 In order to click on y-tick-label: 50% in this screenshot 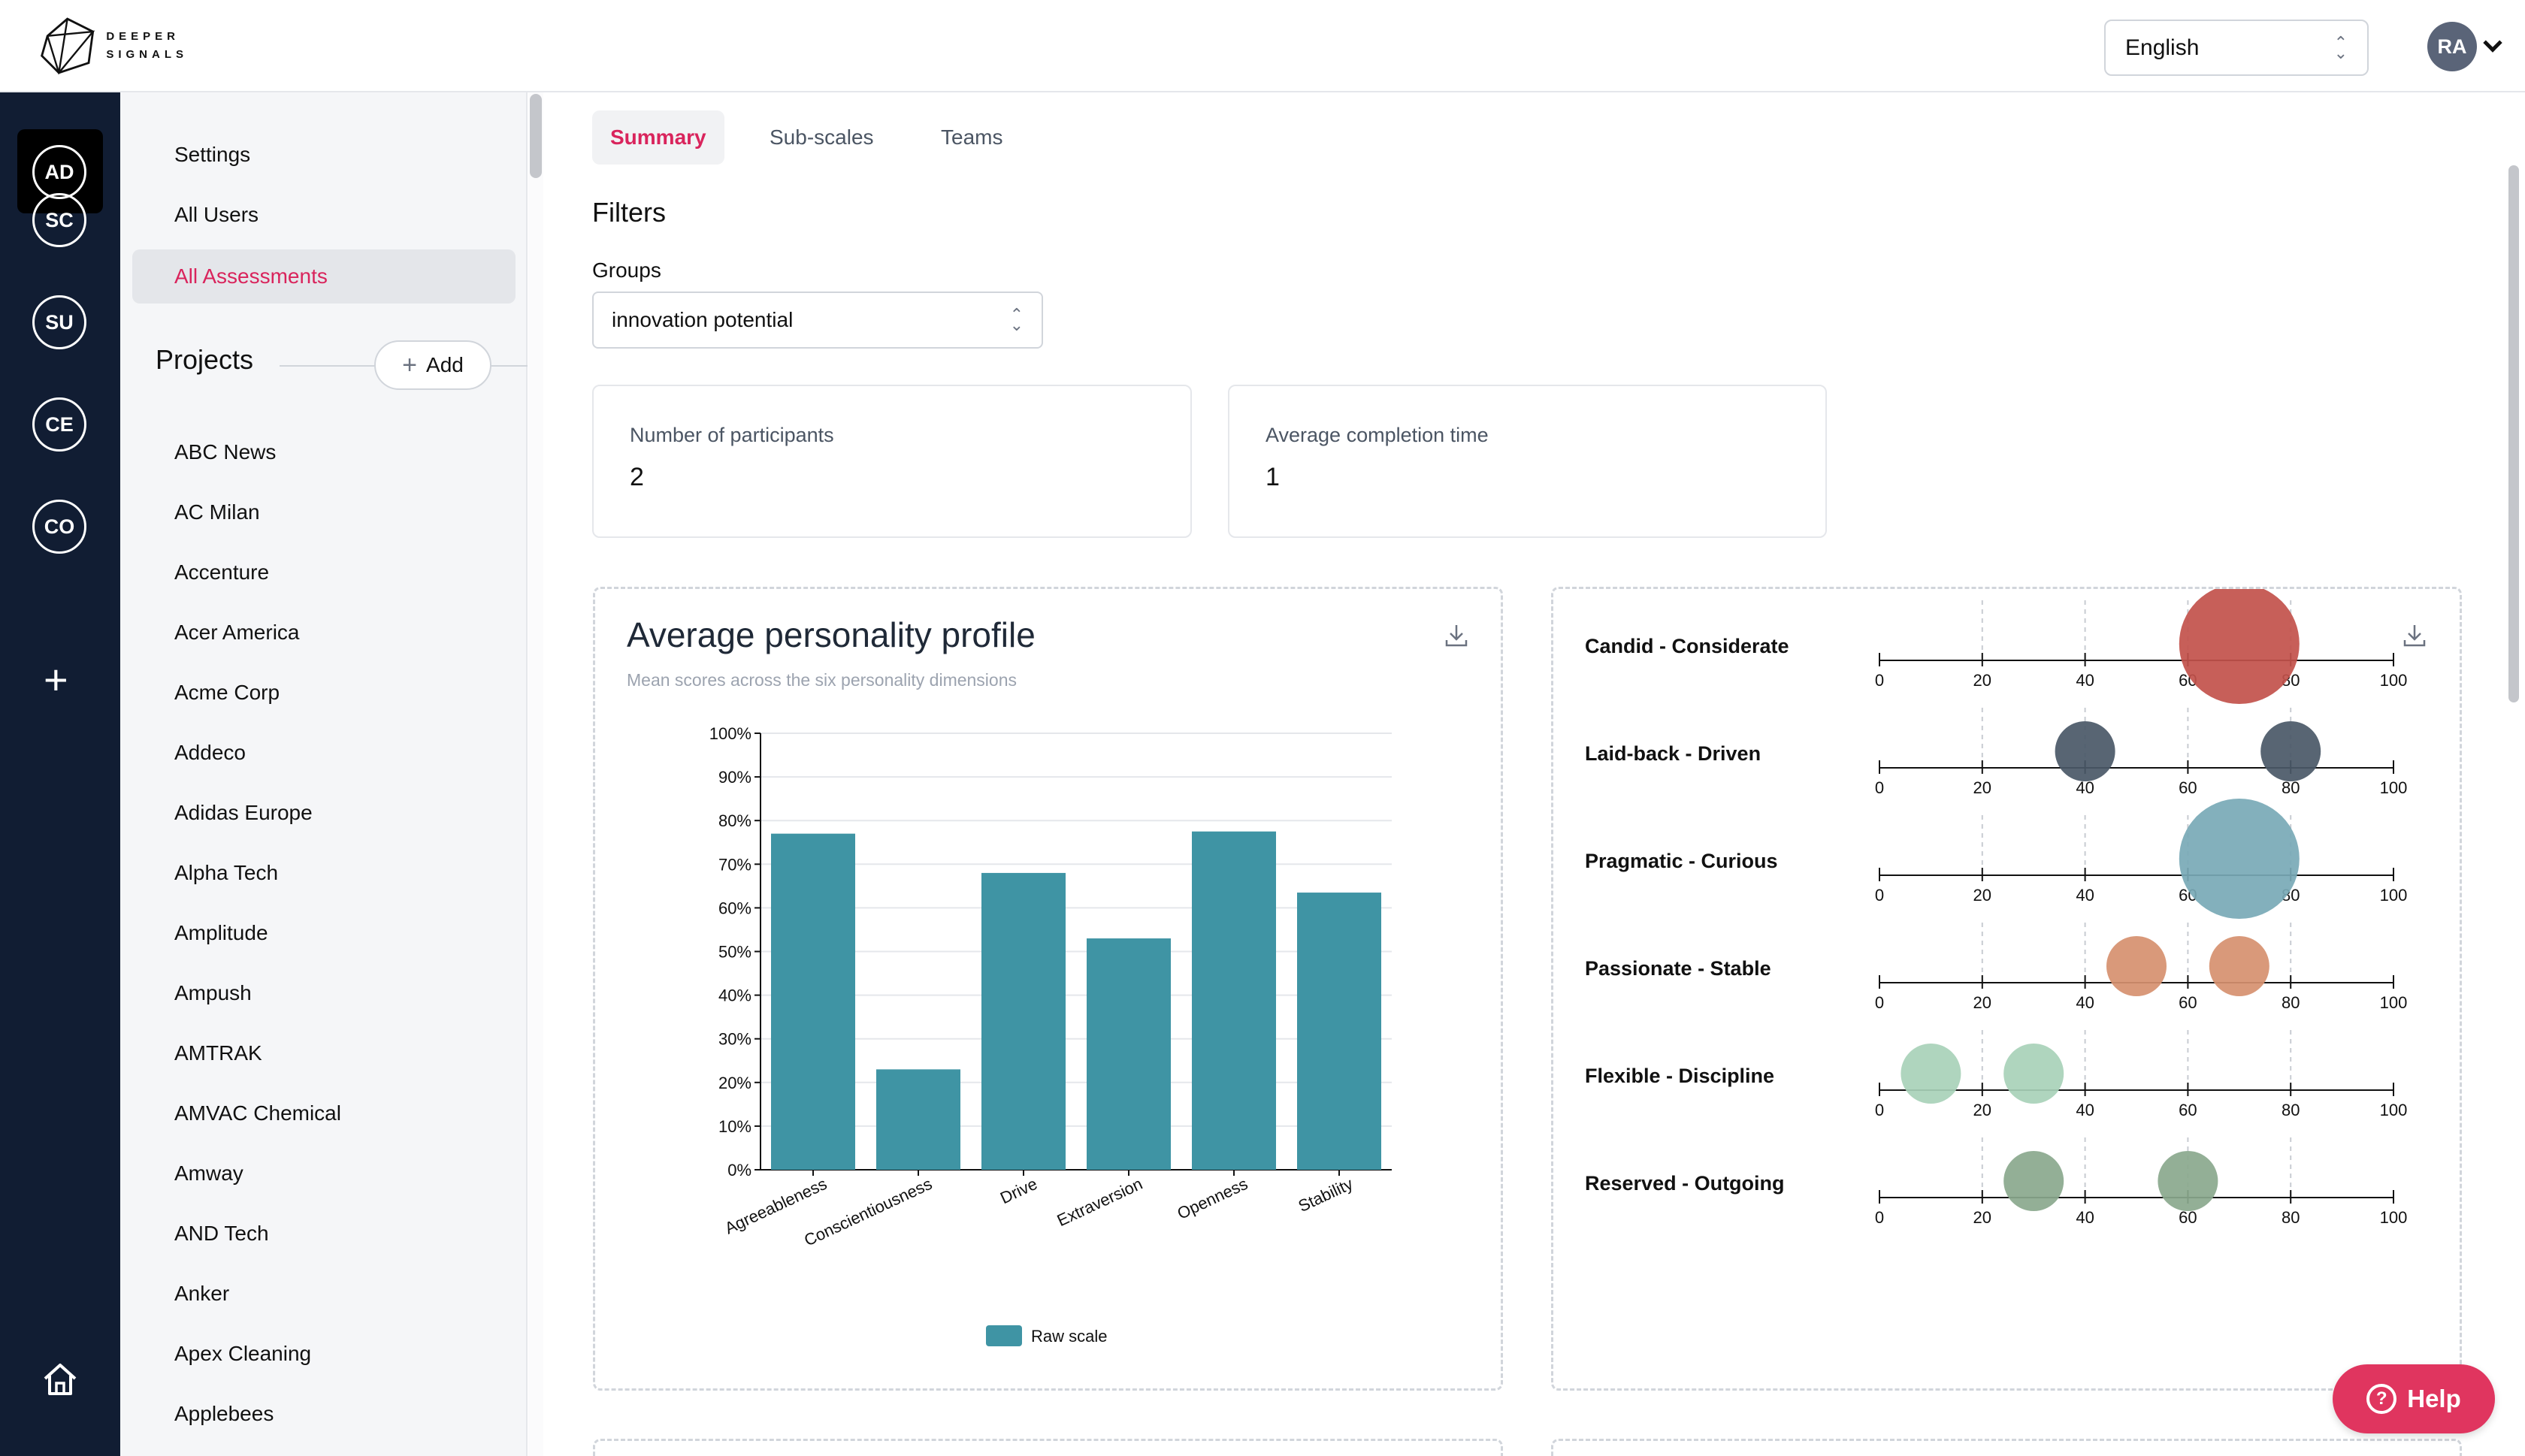, I will do `click(734, 952)`.